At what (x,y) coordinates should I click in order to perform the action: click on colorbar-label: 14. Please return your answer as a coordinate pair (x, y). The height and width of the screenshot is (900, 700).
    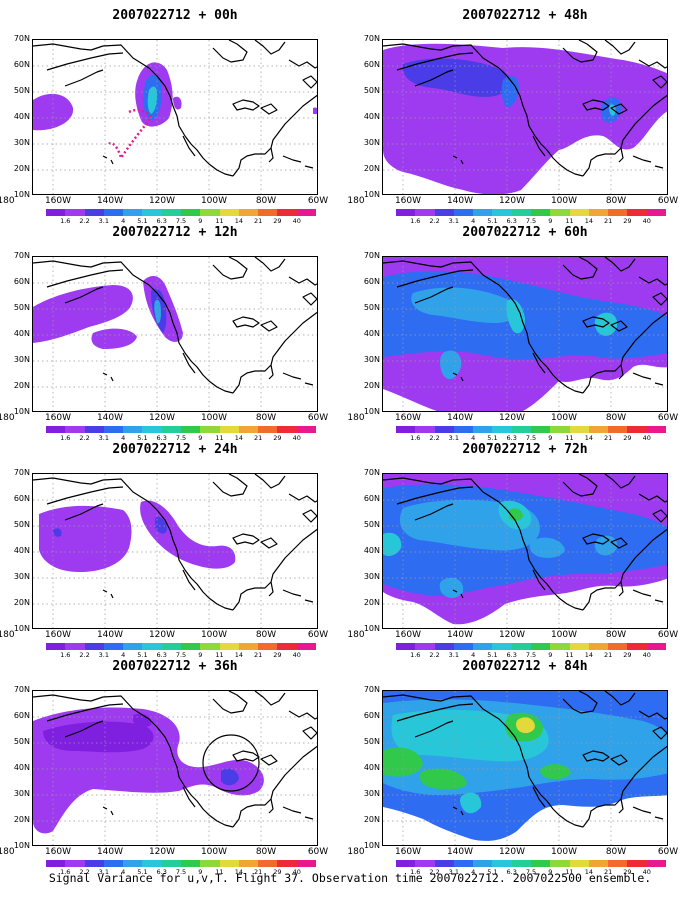
    Looking at the image, I should click on (588, 221).